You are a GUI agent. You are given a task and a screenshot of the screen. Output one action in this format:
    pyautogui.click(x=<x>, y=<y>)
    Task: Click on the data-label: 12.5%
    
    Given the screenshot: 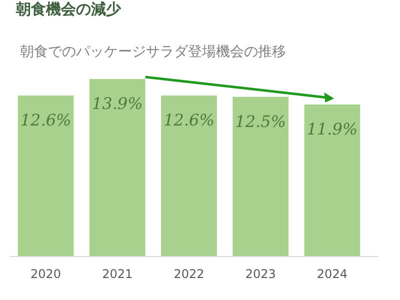 What is the action you would take?
    pyautogui.click(x=260, y=121)
    